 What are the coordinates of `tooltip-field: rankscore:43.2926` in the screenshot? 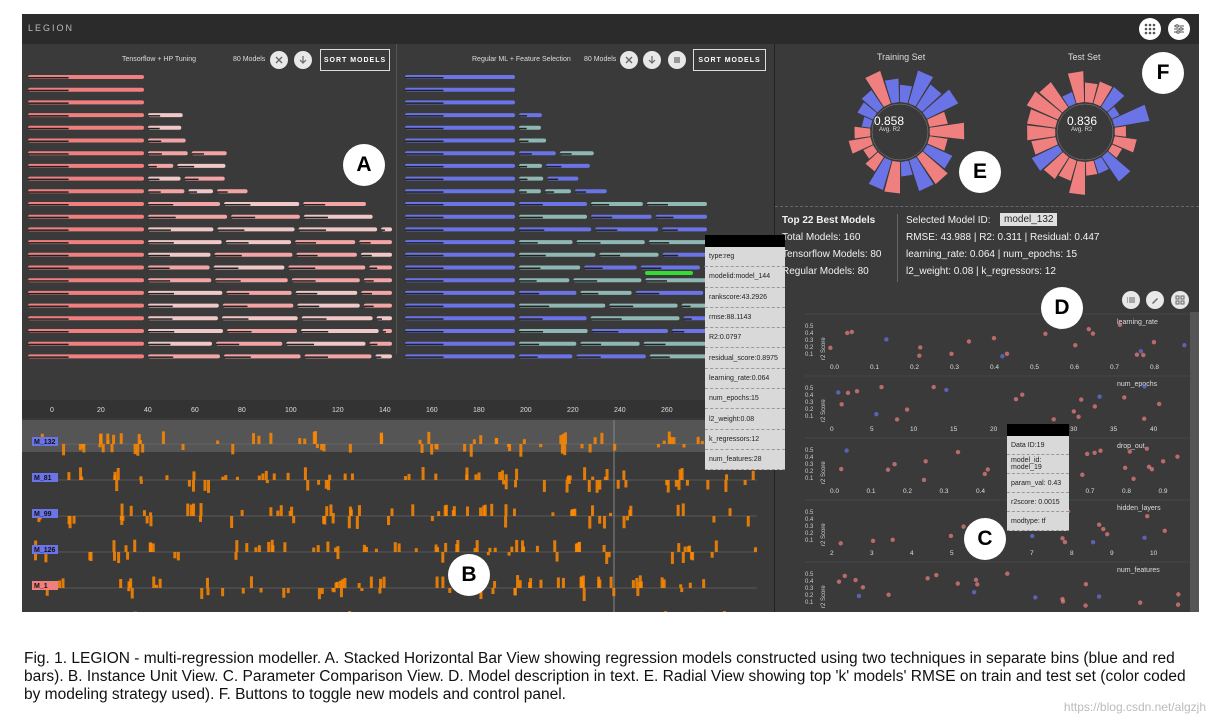 It's located at (745, 298).